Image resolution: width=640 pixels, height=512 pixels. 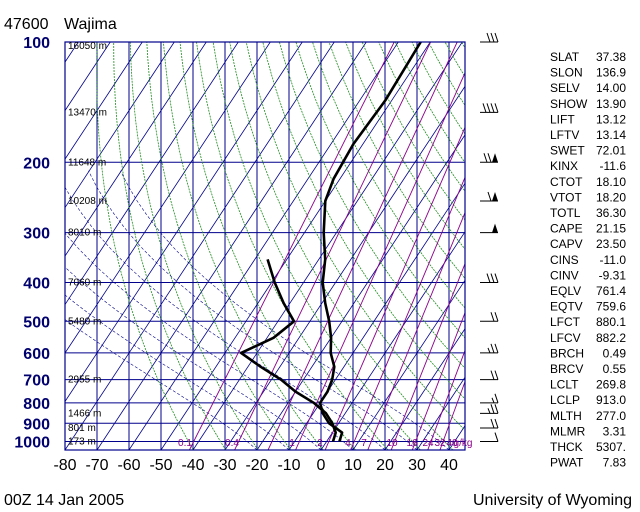 What do you see at coordinates (82, 428) in the screenshot?
I see `height-label: 801 m` at bounding box center [82, 428].